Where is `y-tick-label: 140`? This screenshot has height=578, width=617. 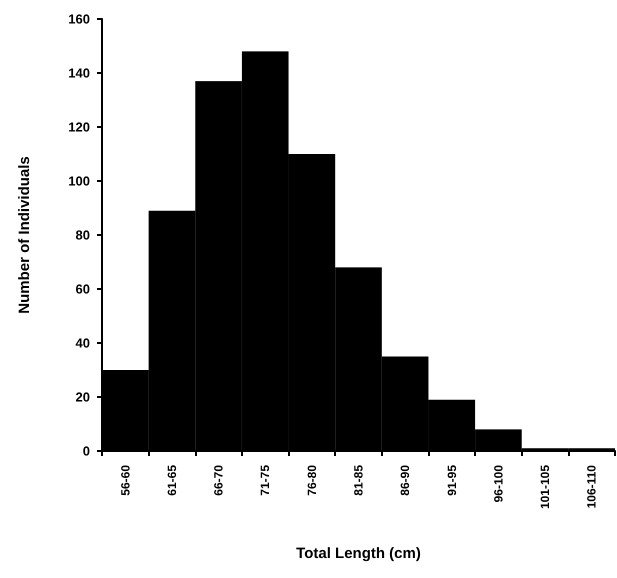 y-tick-label: 140 is located at coordinates (79, 73).